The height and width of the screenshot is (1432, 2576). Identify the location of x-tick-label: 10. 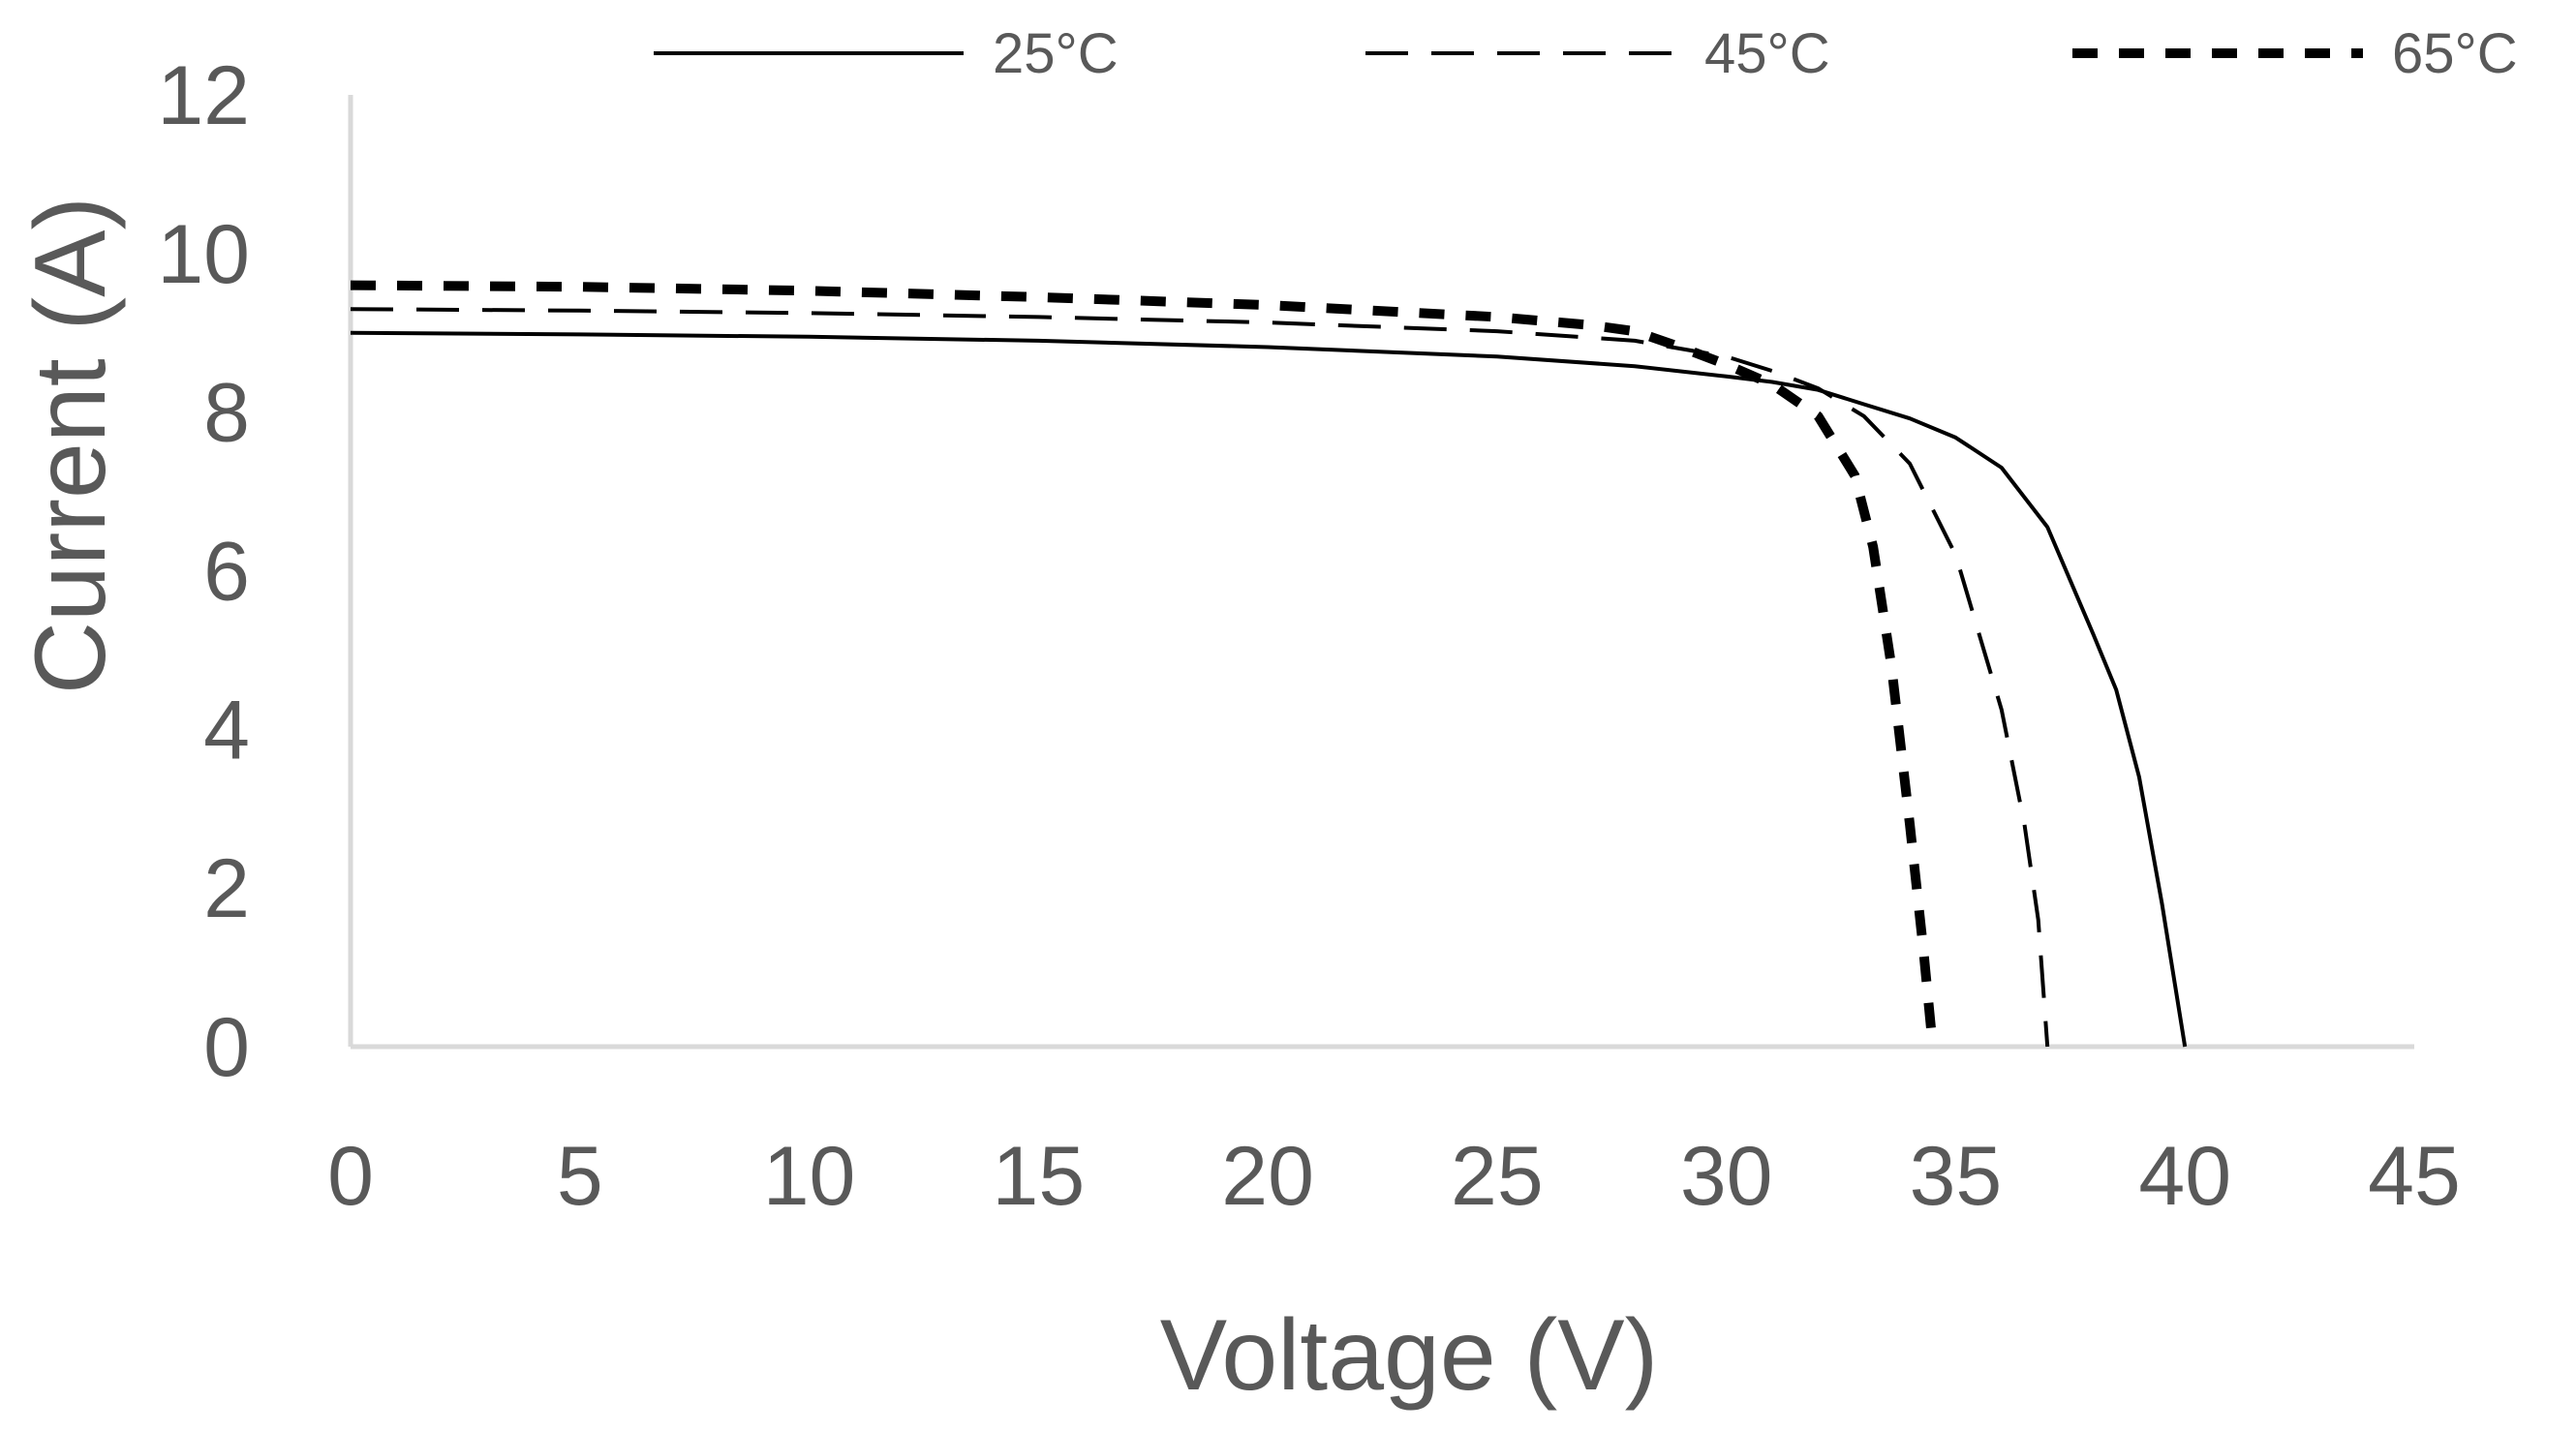
(809, 1176).